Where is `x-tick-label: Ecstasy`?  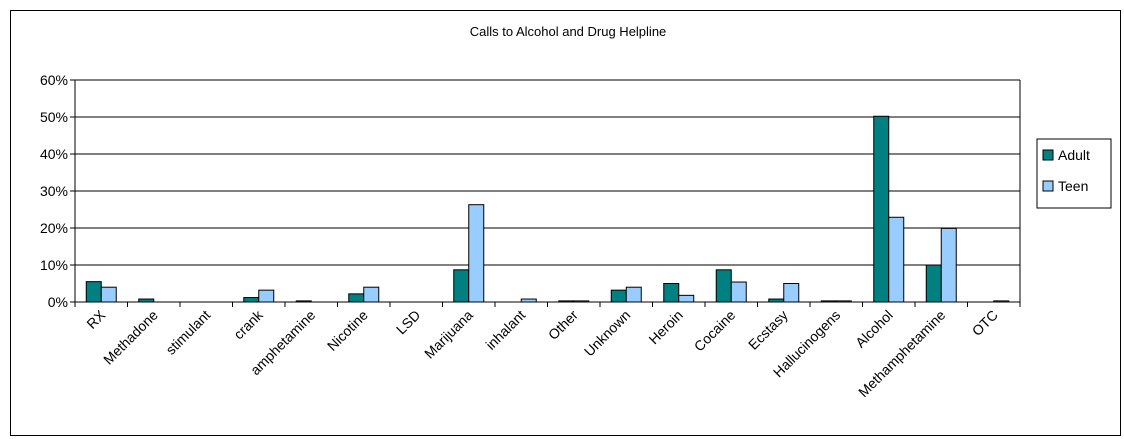
x-tick-label: Ecstasy is located at coordinates (768, 330).